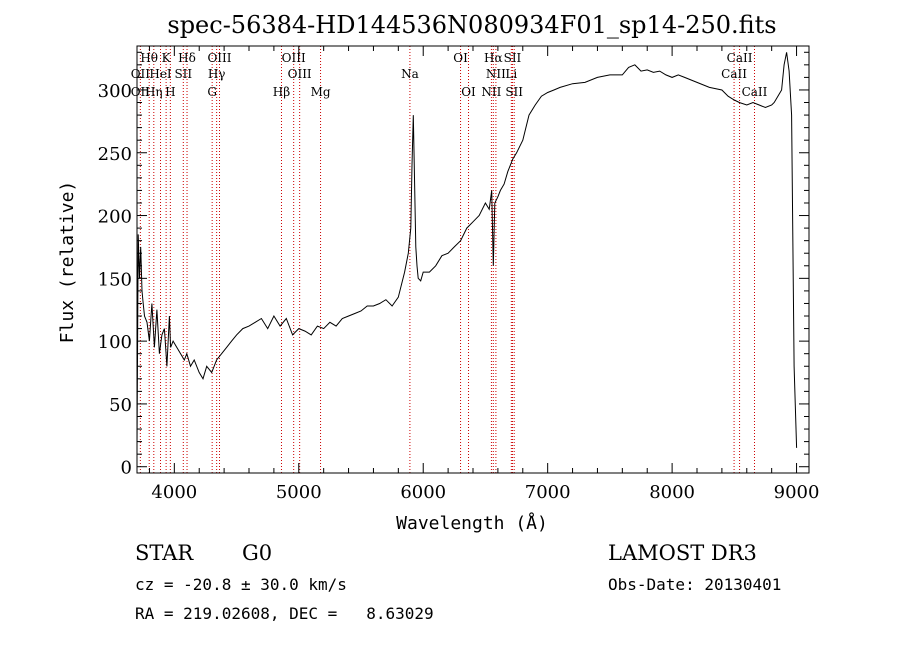  I want to click on line-label-row3-1: Hη, so click(154, 92).